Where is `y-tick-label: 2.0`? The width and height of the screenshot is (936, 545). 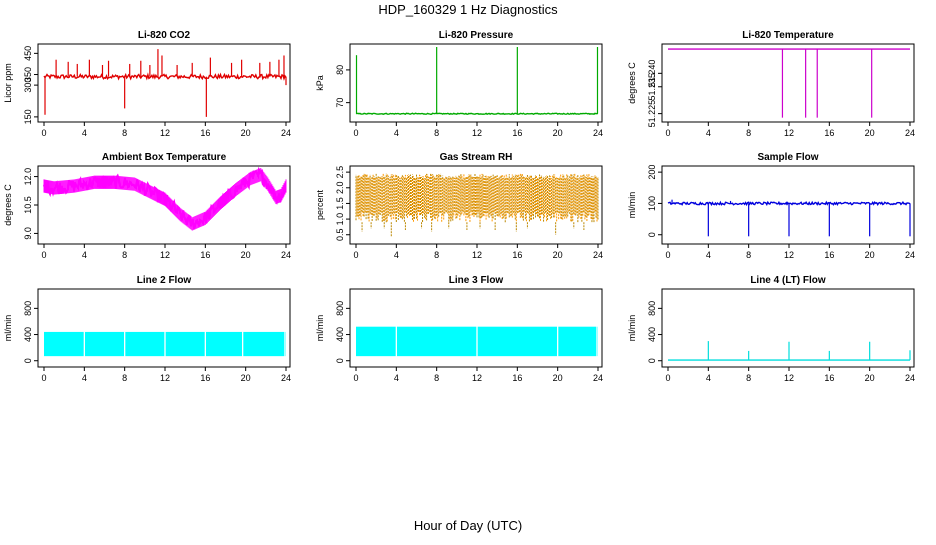 y-tick-label: 2.0 is located at coordinates (340, 188).